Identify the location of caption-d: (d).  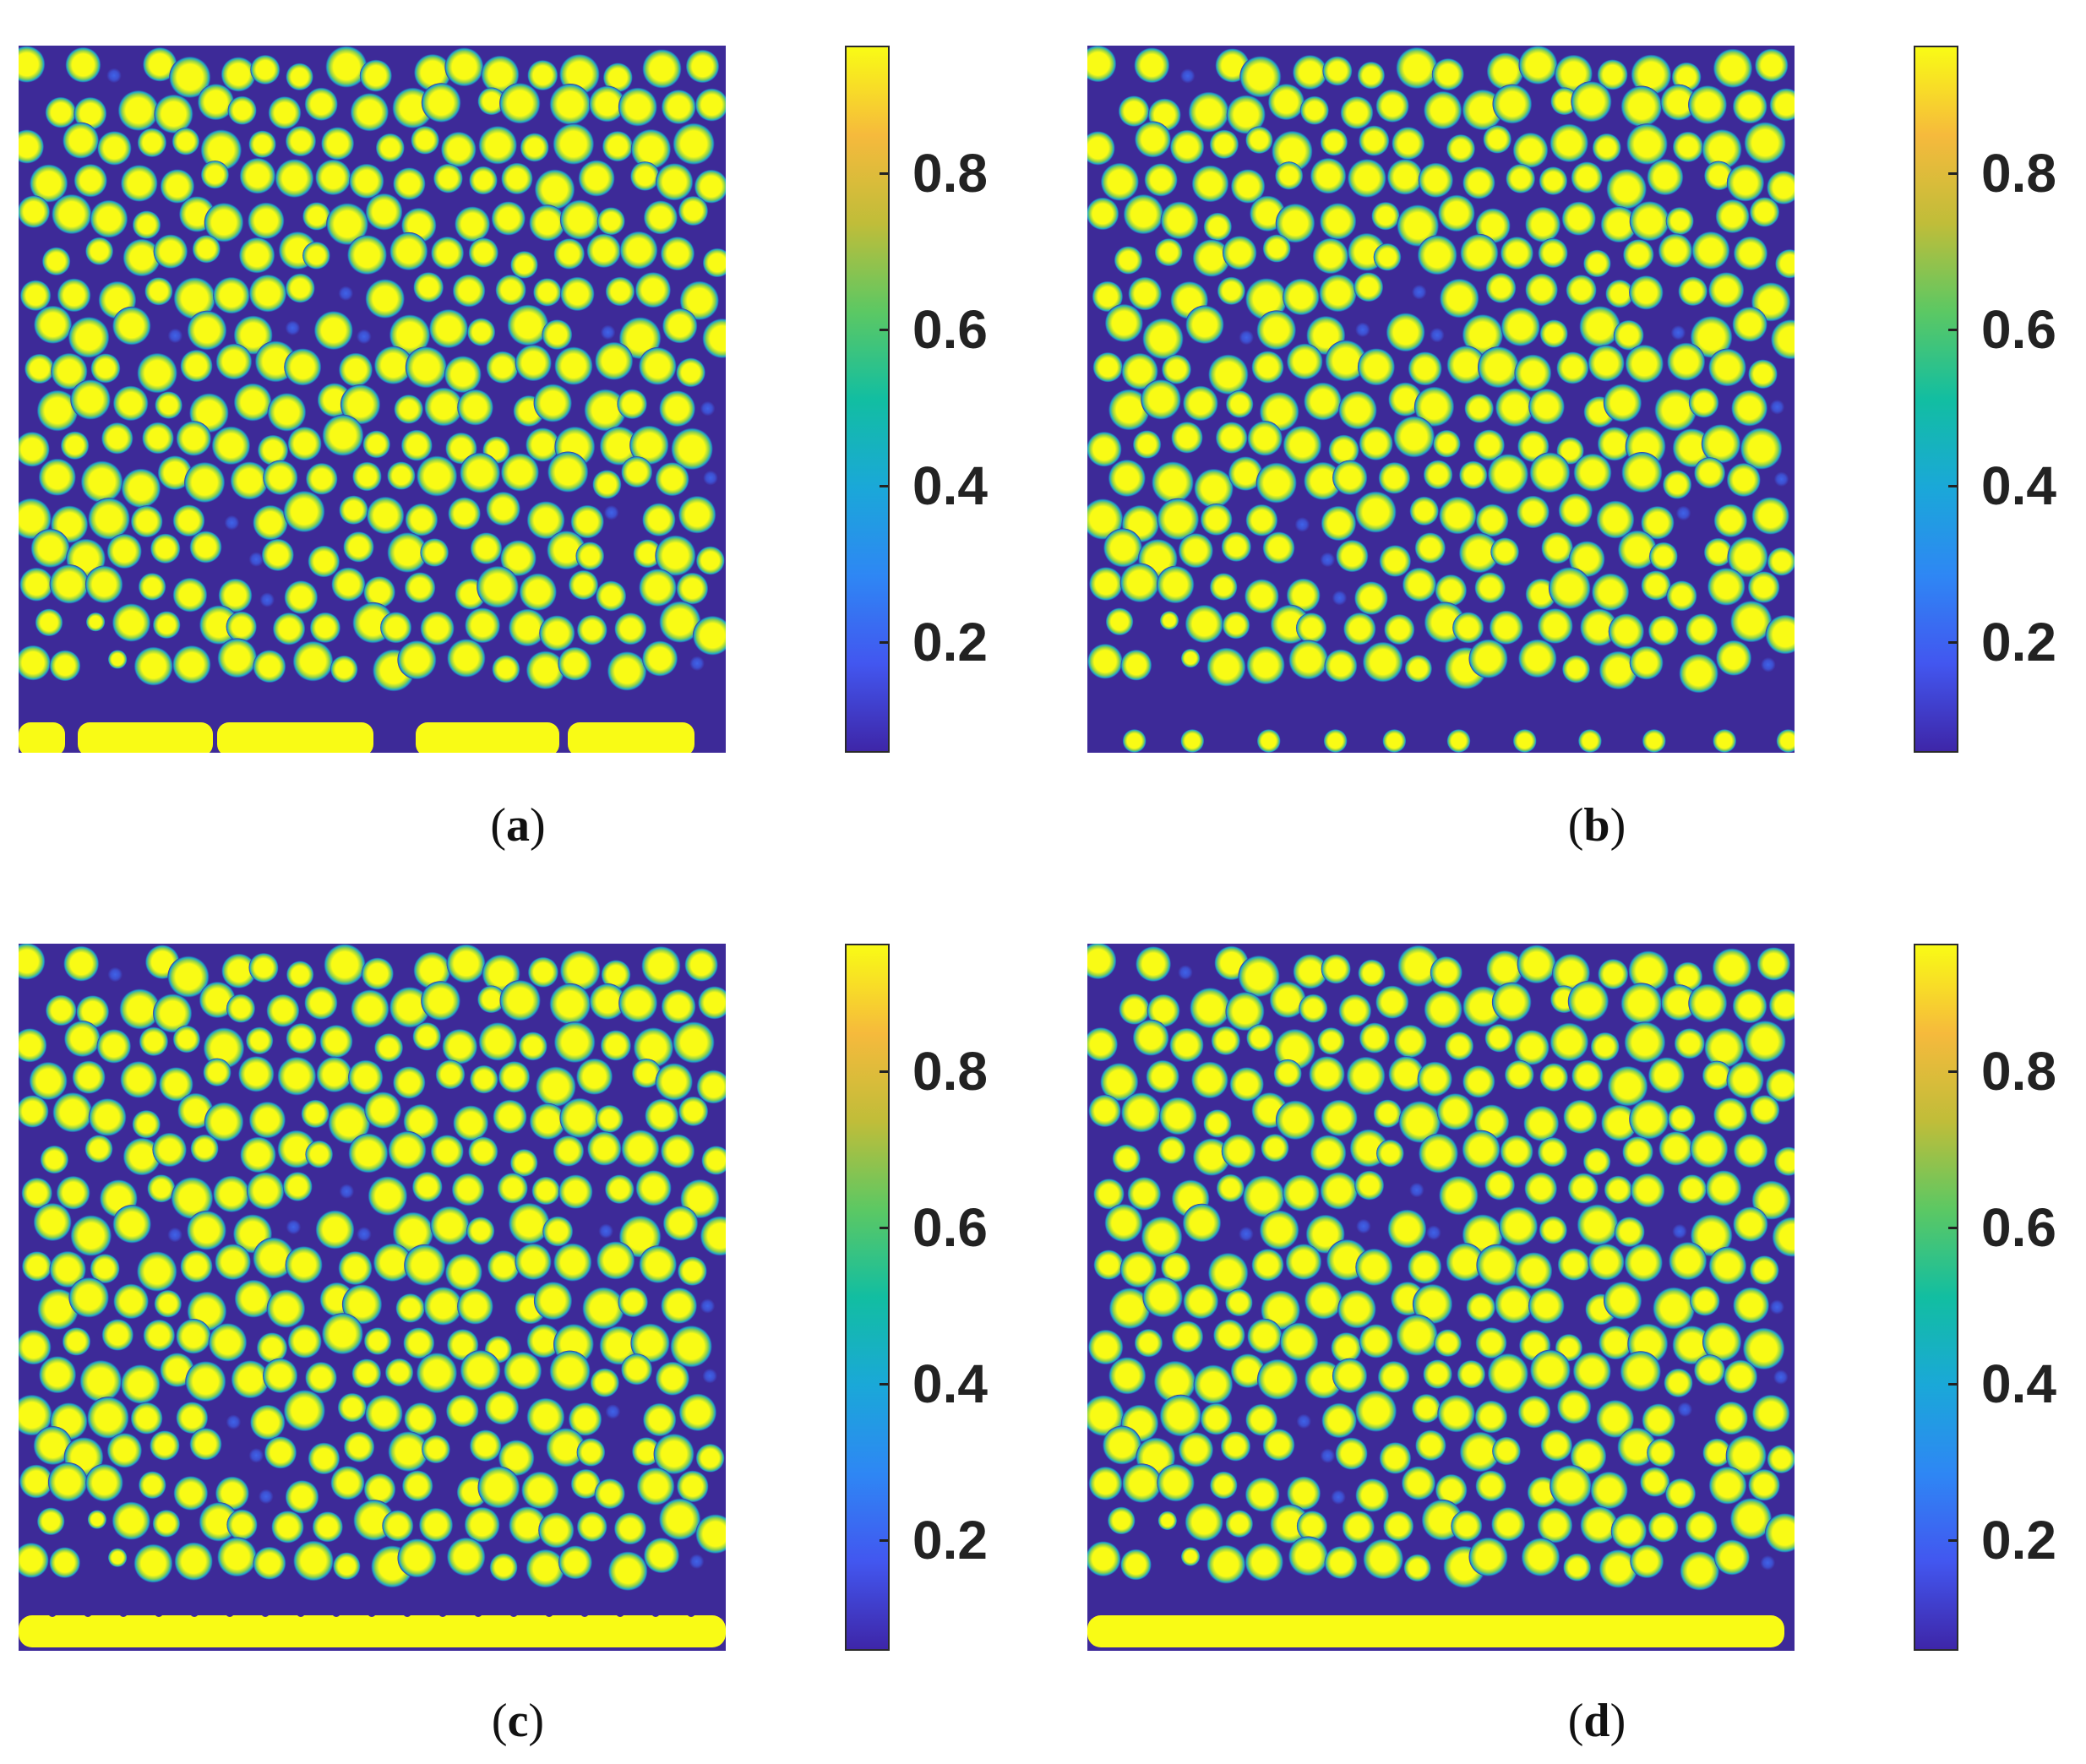
(1597, 1721).